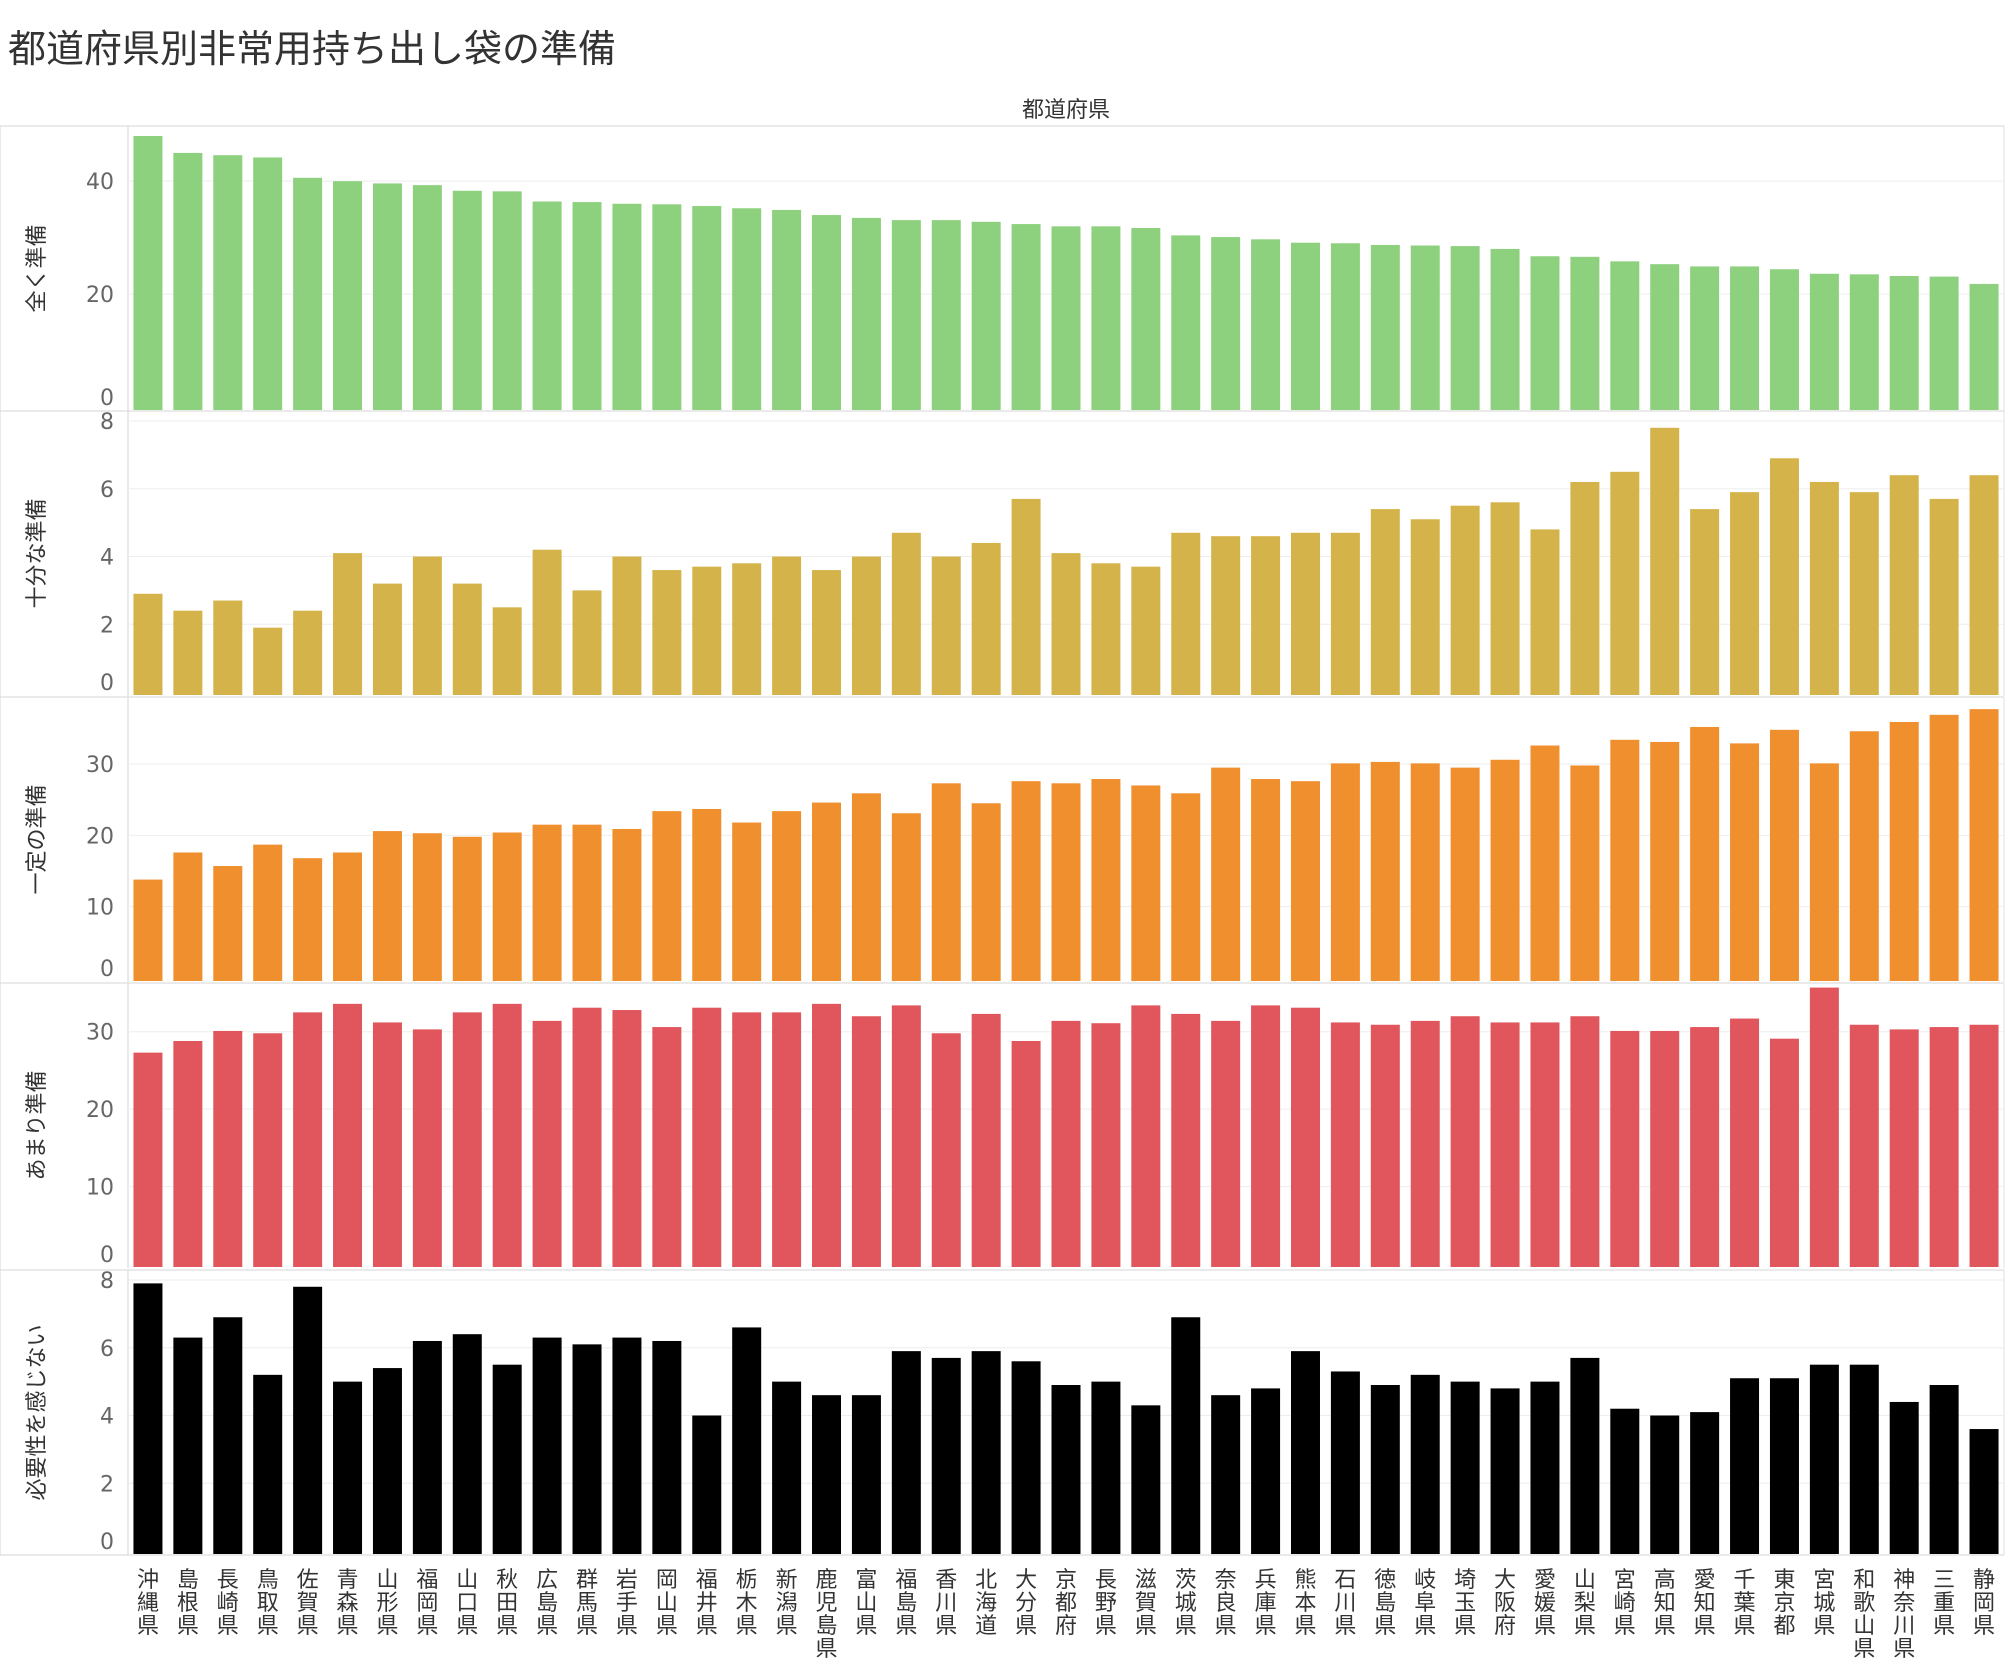 Image resolution: width=2012 pixels, height=1678 pixels. Describe the element at coordinates (107, 1484) in the screenshot. I see `y-tick-label: 2` at that location.